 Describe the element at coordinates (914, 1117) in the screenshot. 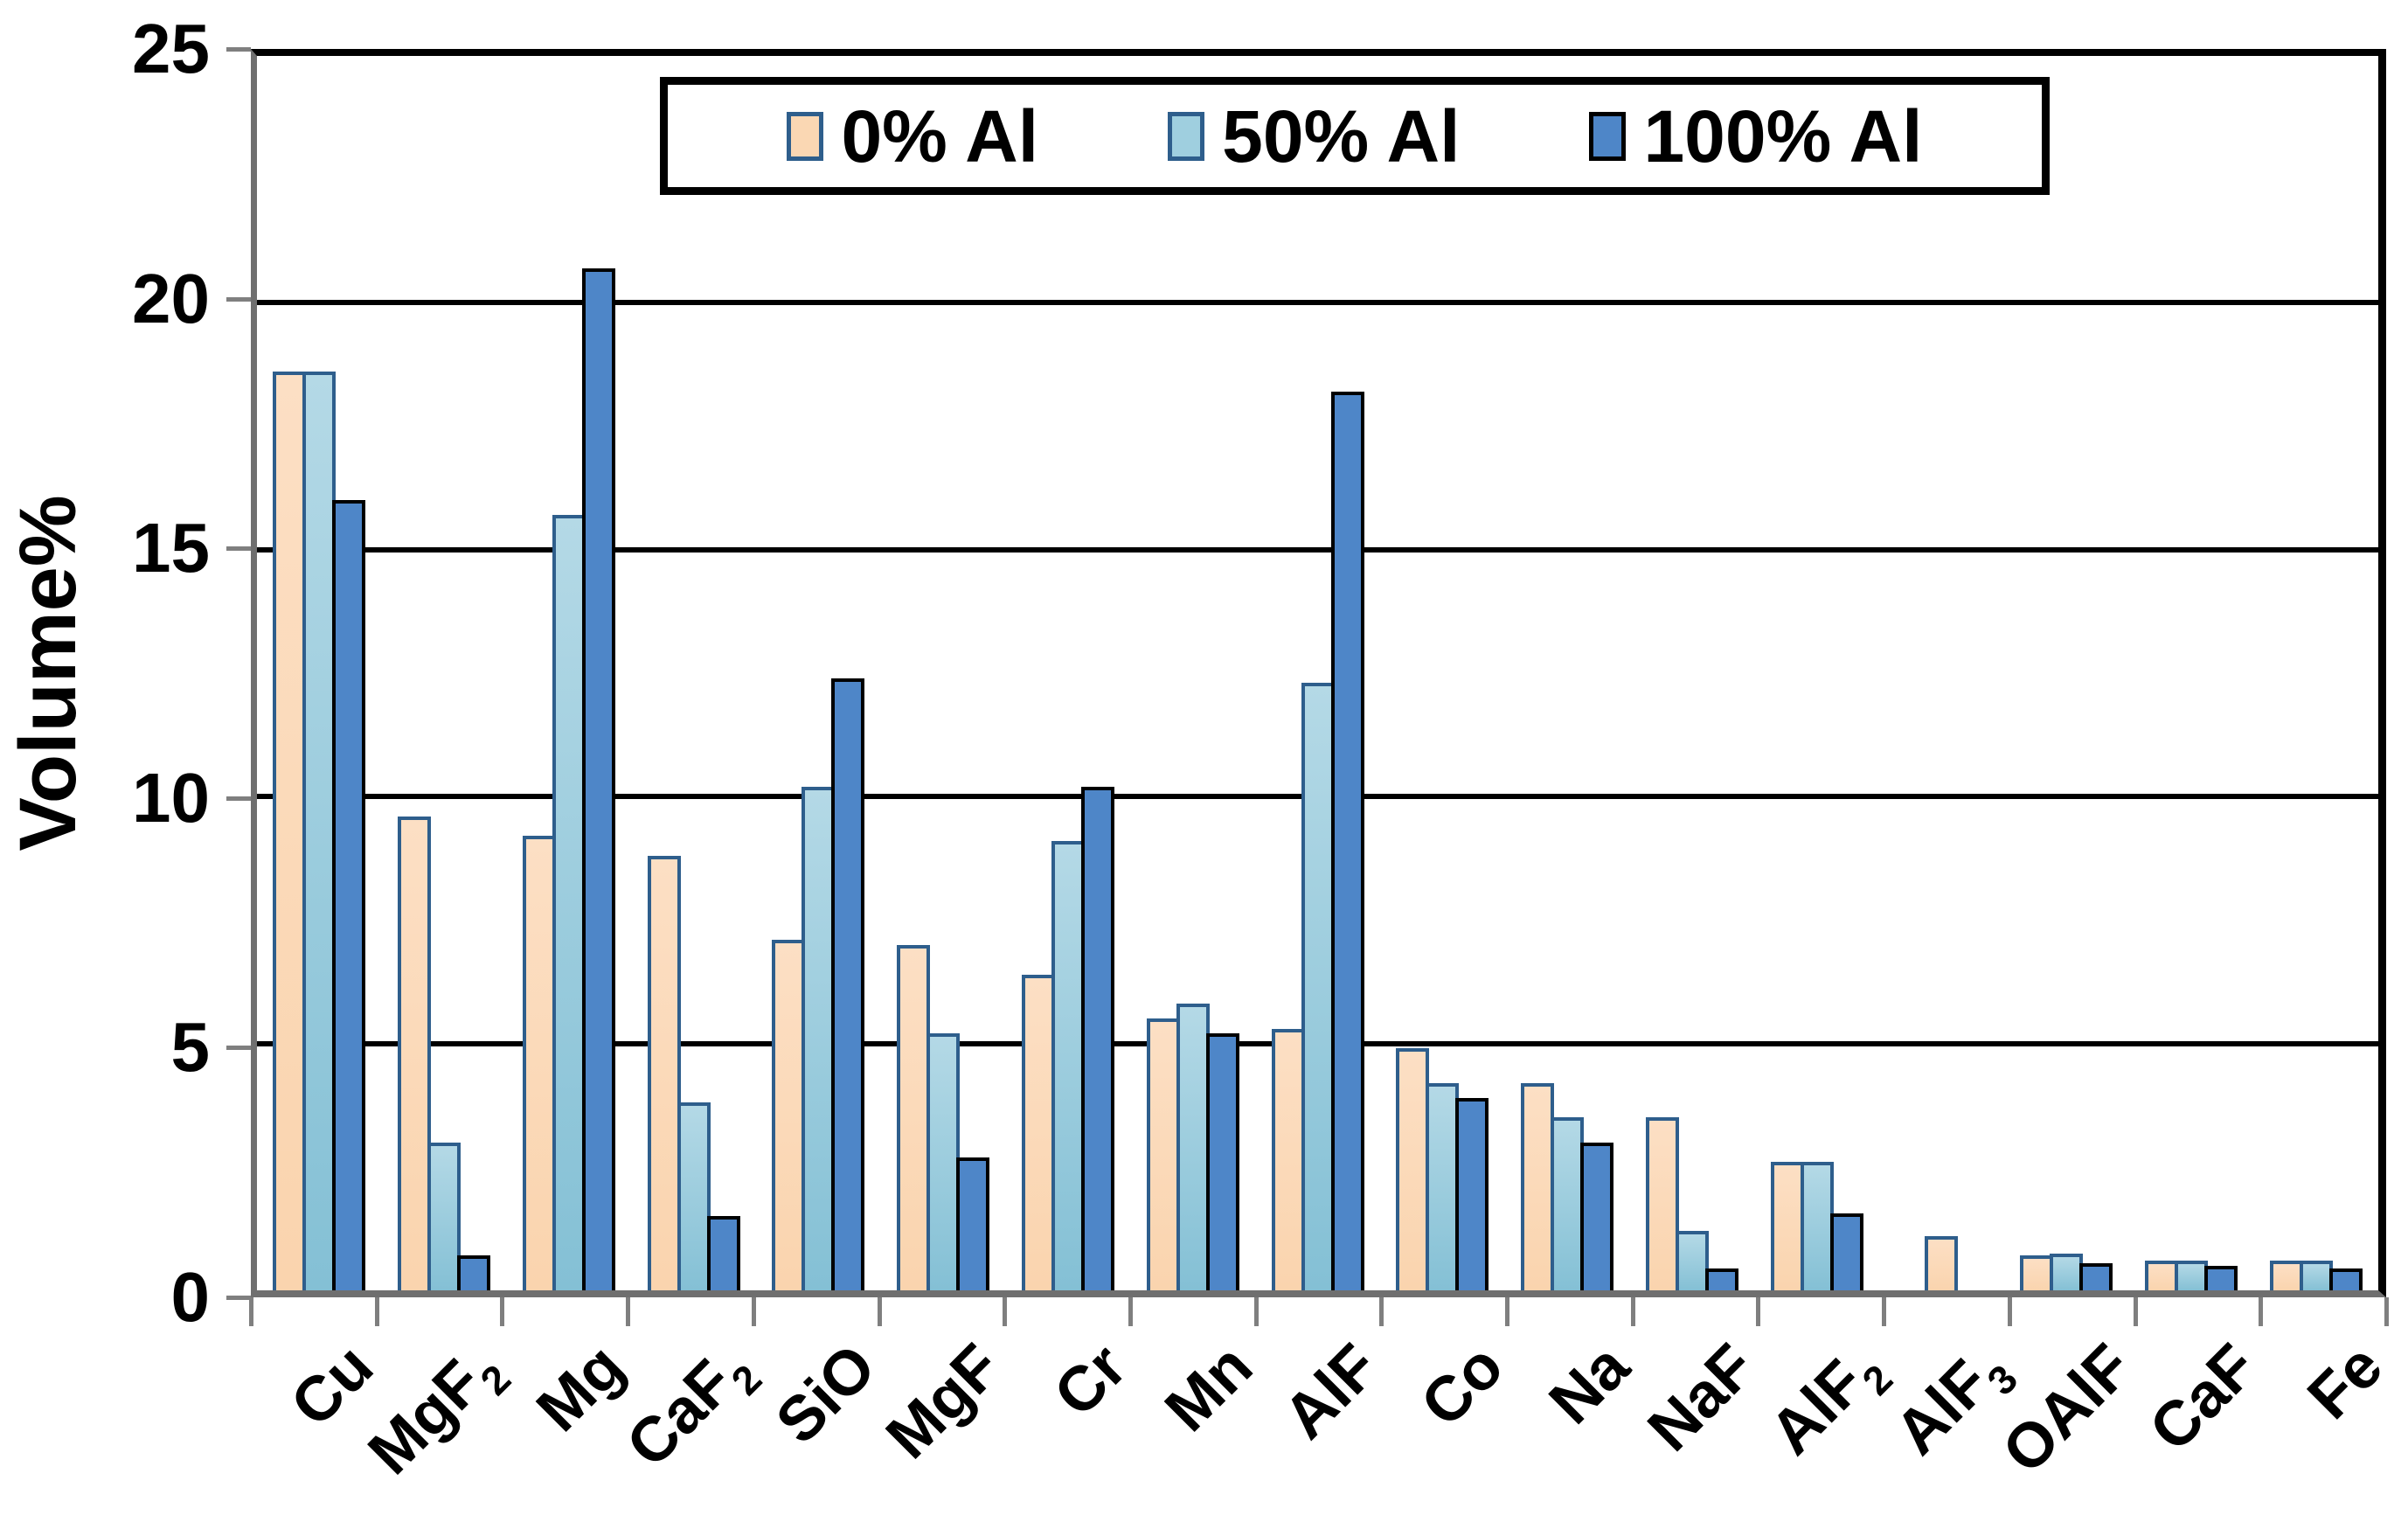

I see `bar-MgF-0Al` at that location.